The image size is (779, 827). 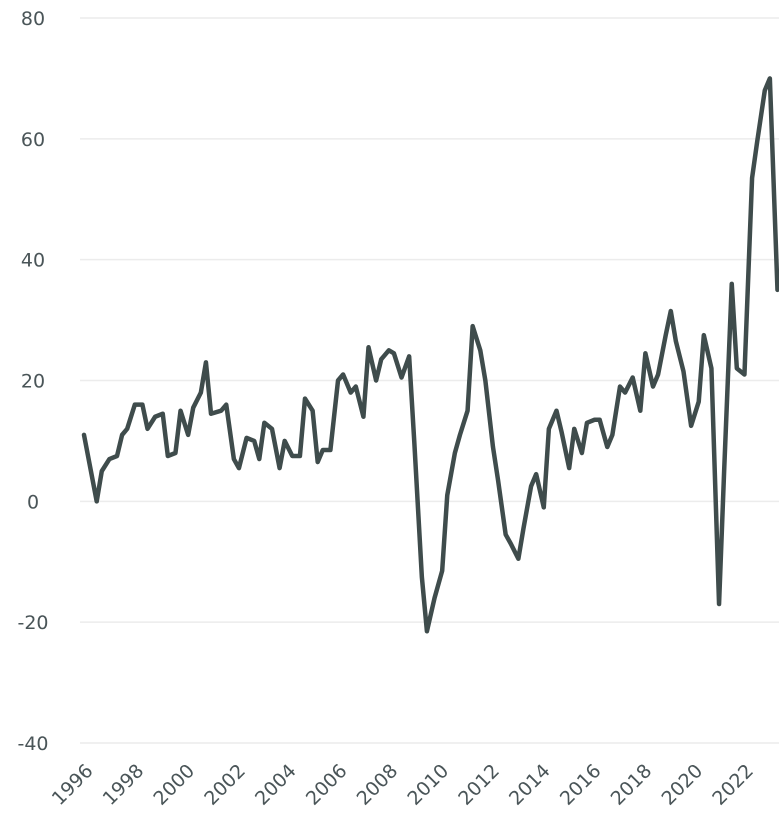 What do you see at coordinates (33, 261) in the screenshot?
I see `y-tick-label: 40` at bounding box center [33, 261].